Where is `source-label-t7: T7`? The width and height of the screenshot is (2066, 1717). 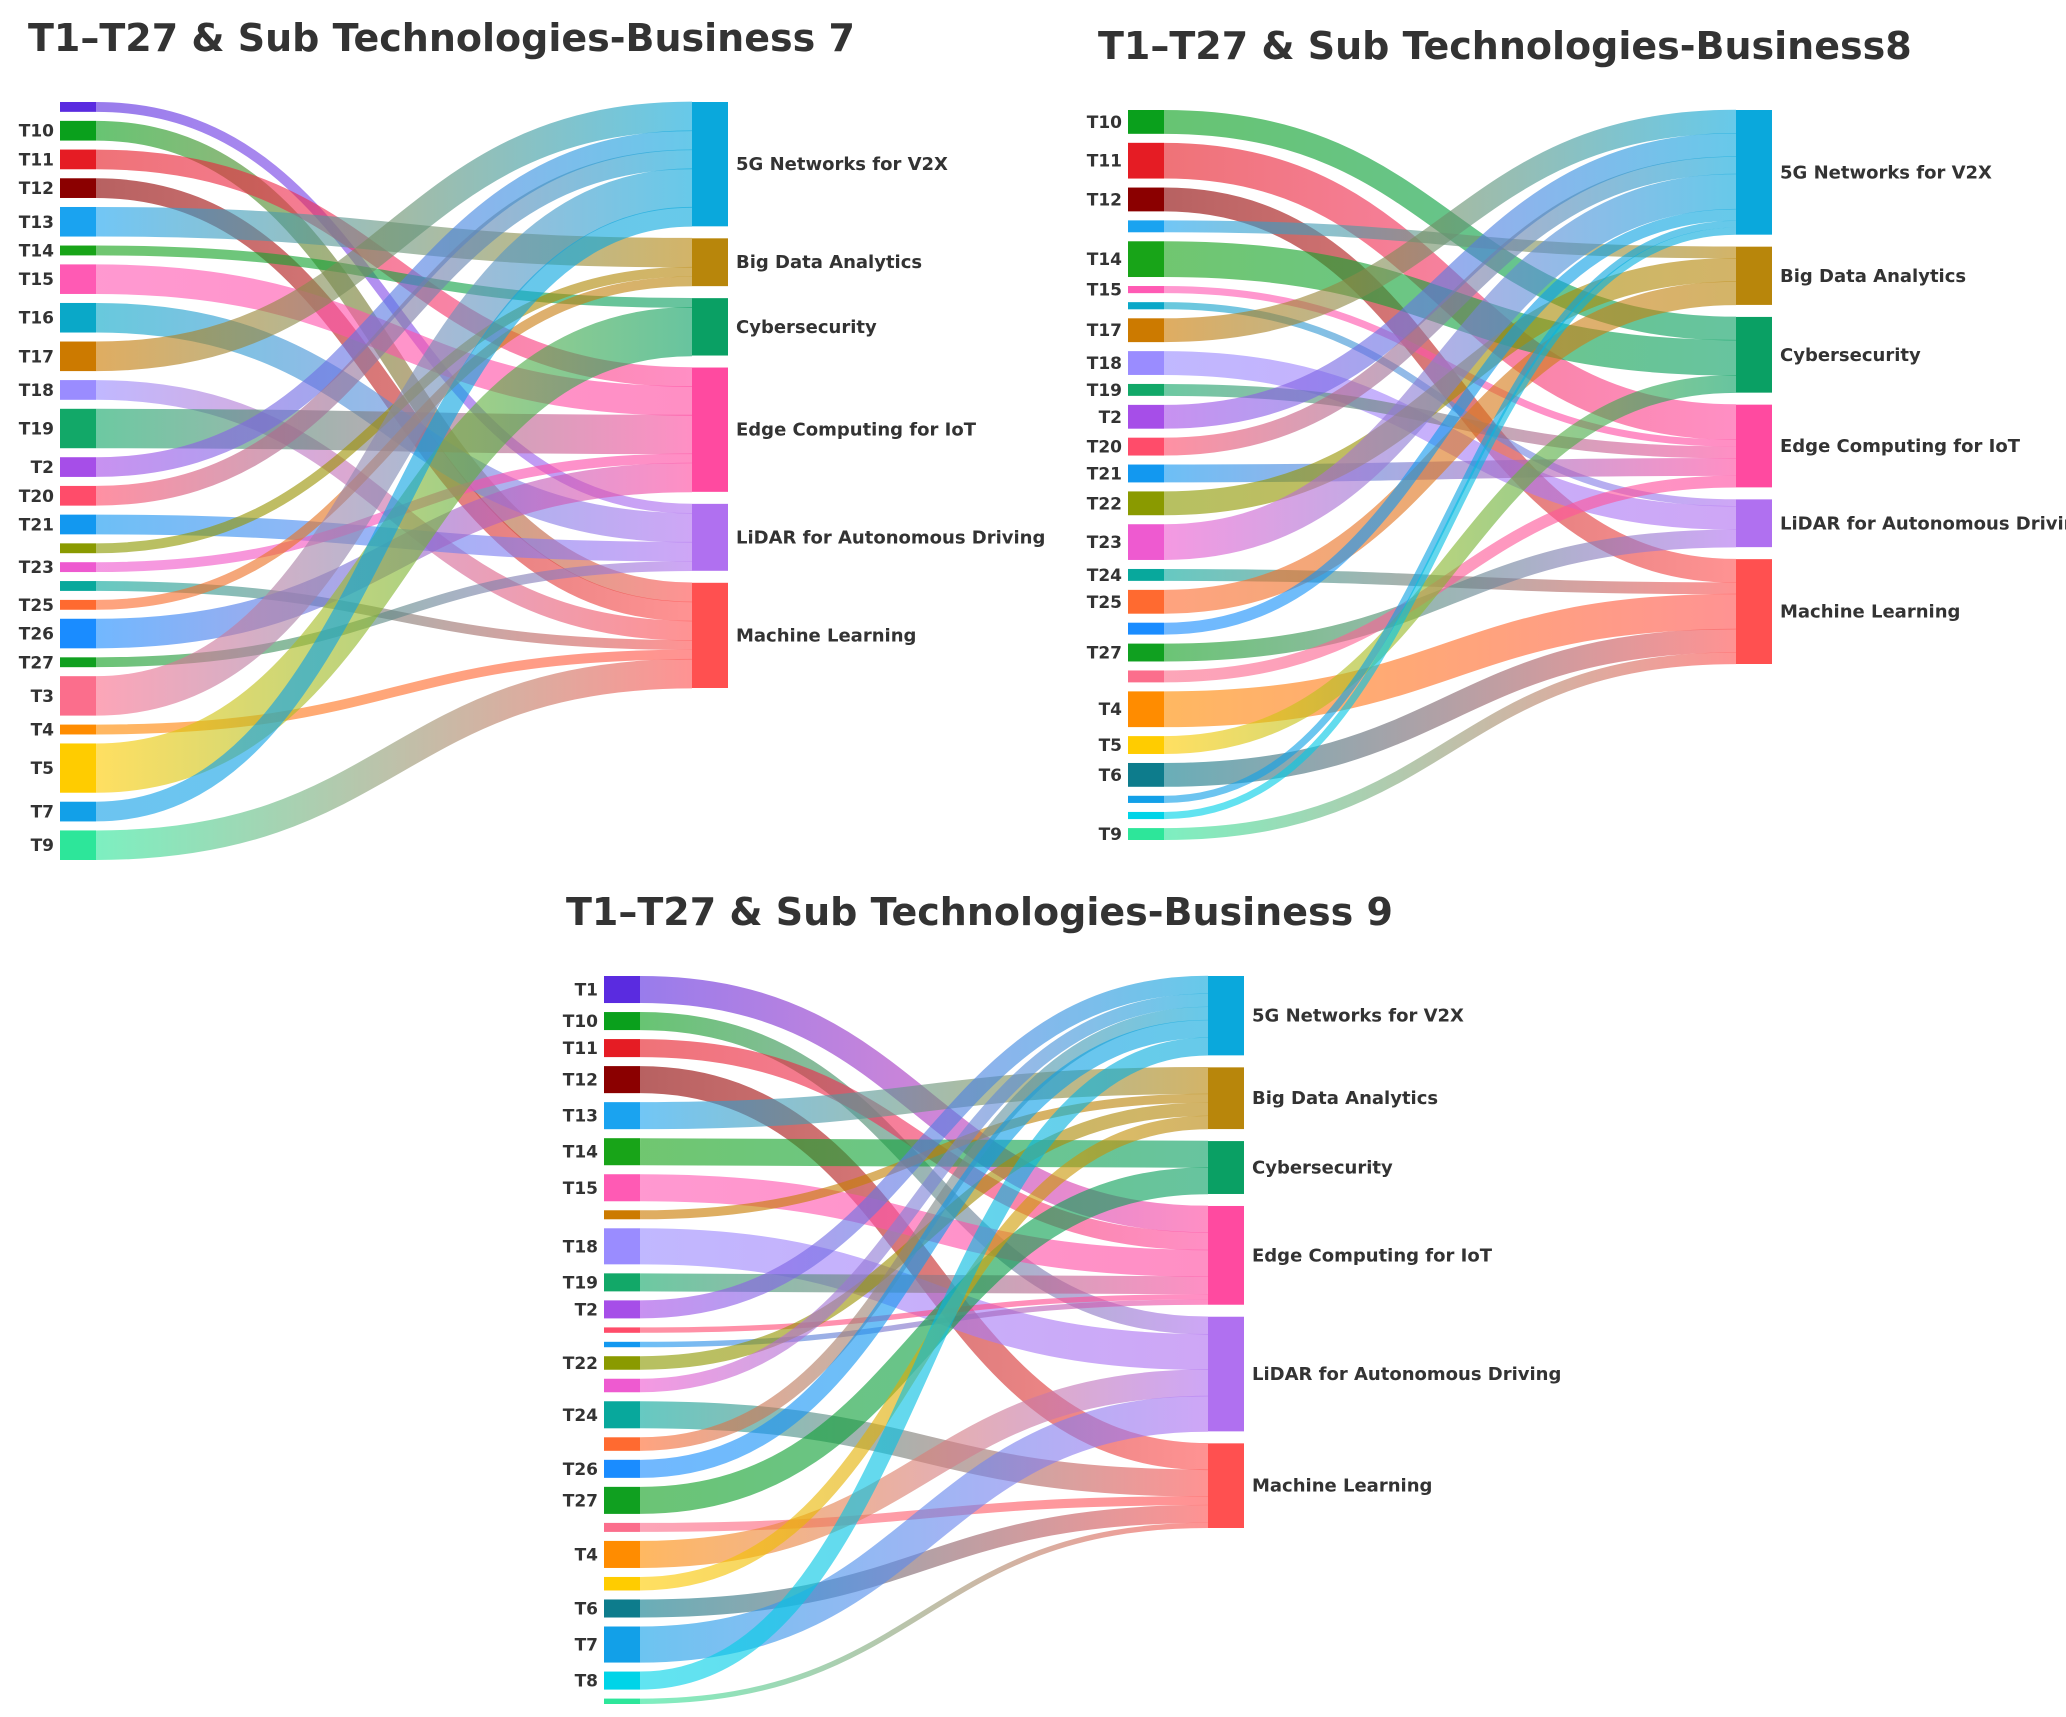 source-label-t7: T7 is located at coordinates (586, 1646).